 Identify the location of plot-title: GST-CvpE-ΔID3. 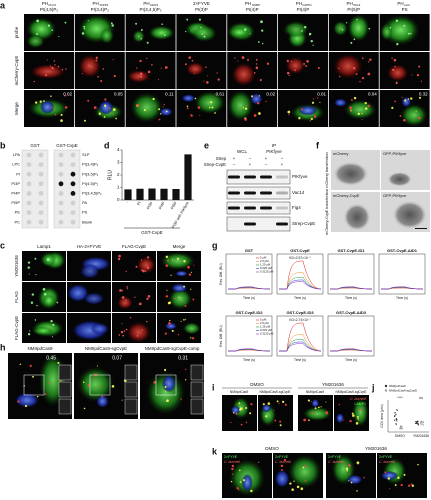
(351, 312).